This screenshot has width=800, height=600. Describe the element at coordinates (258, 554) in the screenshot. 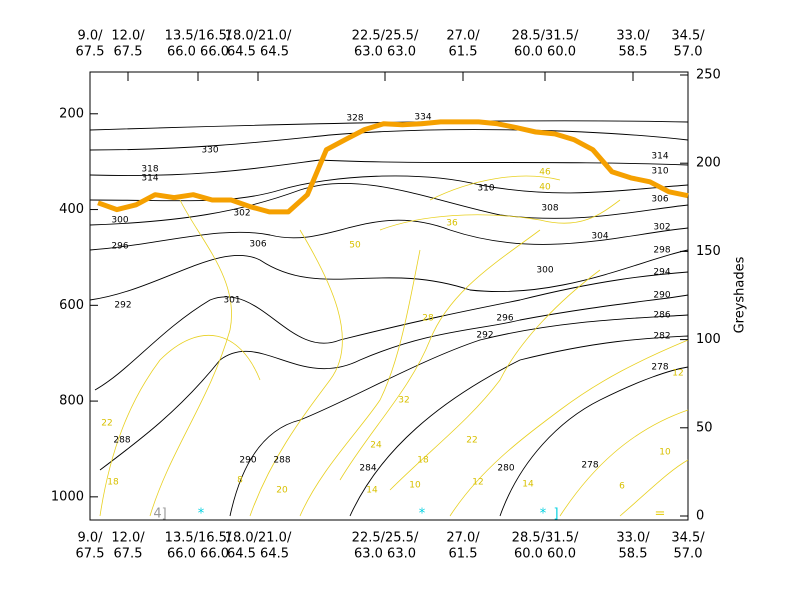

I see `x-label-bottom-bottom: 64.5 64.5` at that location.